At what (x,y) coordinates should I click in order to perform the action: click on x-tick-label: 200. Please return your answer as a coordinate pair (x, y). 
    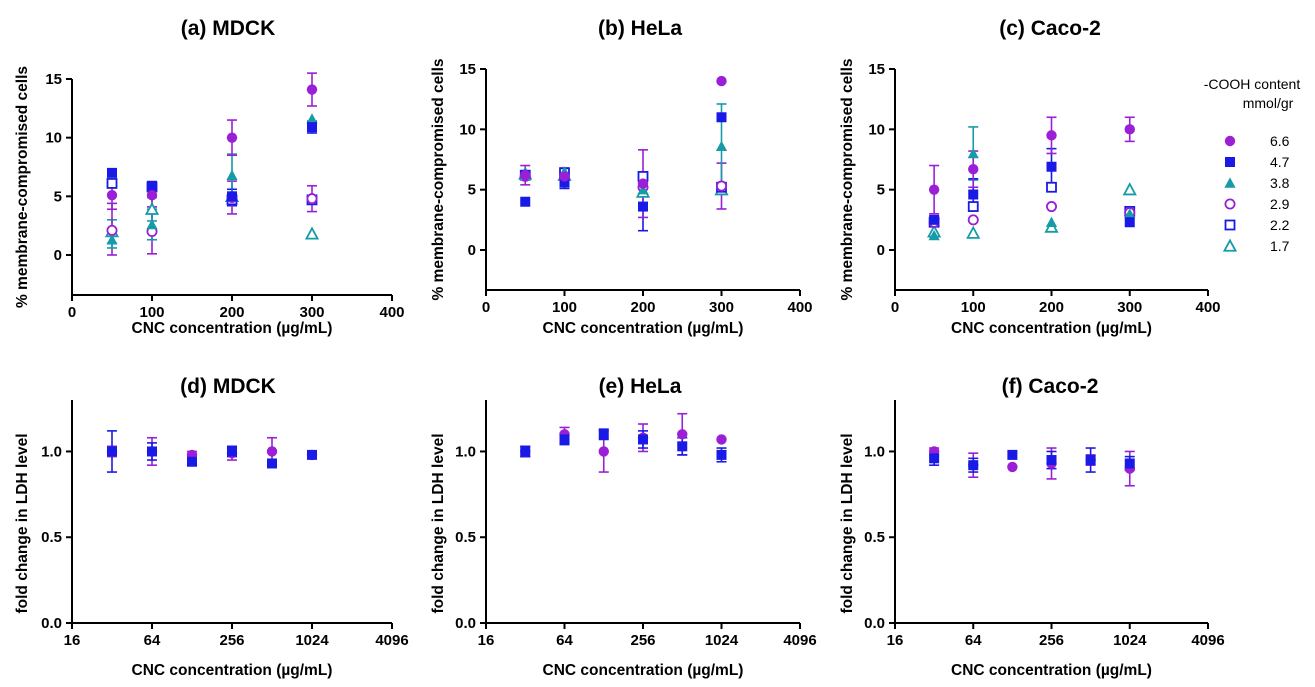
    Looking at the image, I should click on (642, 307).